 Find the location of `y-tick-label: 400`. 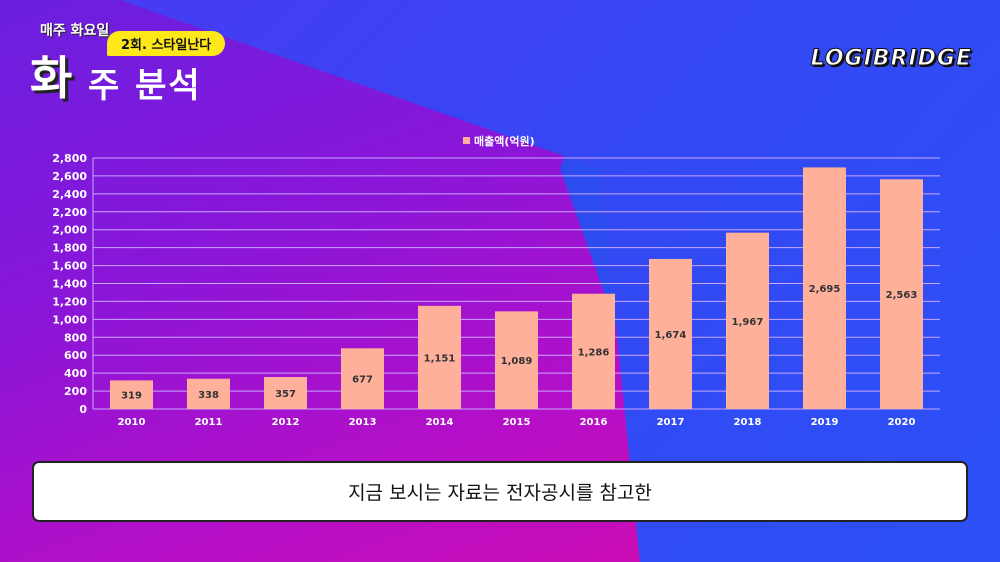

y-tick-label: 400 is located at coordinates (75, 373).